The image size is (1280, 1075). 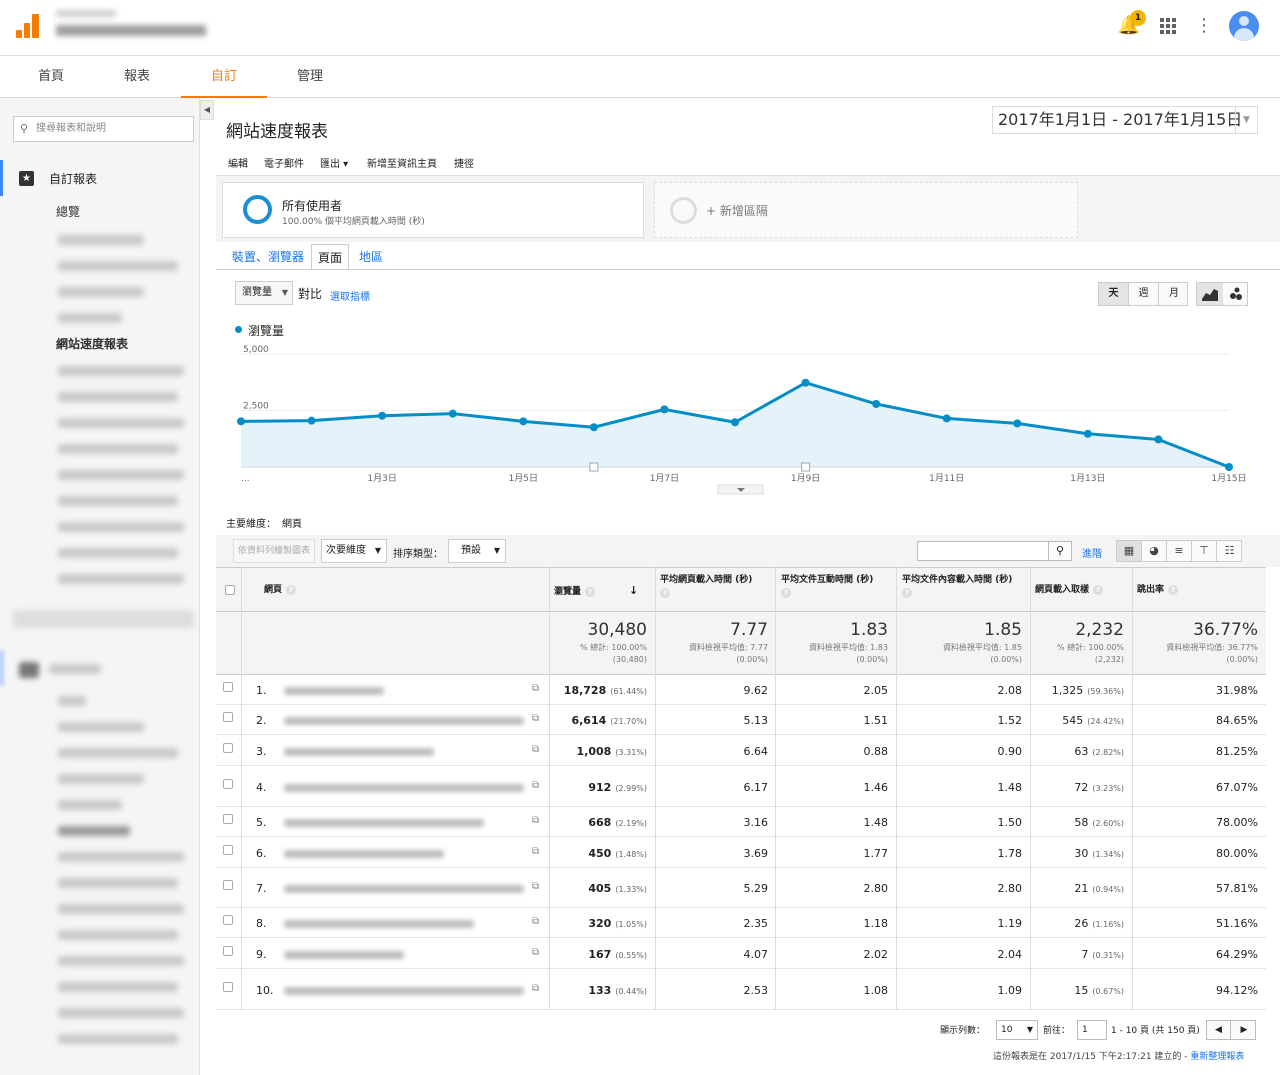 I want to click on add-to-dashboard-button: 新增至資訊主頁, so click(x=402, y=164).